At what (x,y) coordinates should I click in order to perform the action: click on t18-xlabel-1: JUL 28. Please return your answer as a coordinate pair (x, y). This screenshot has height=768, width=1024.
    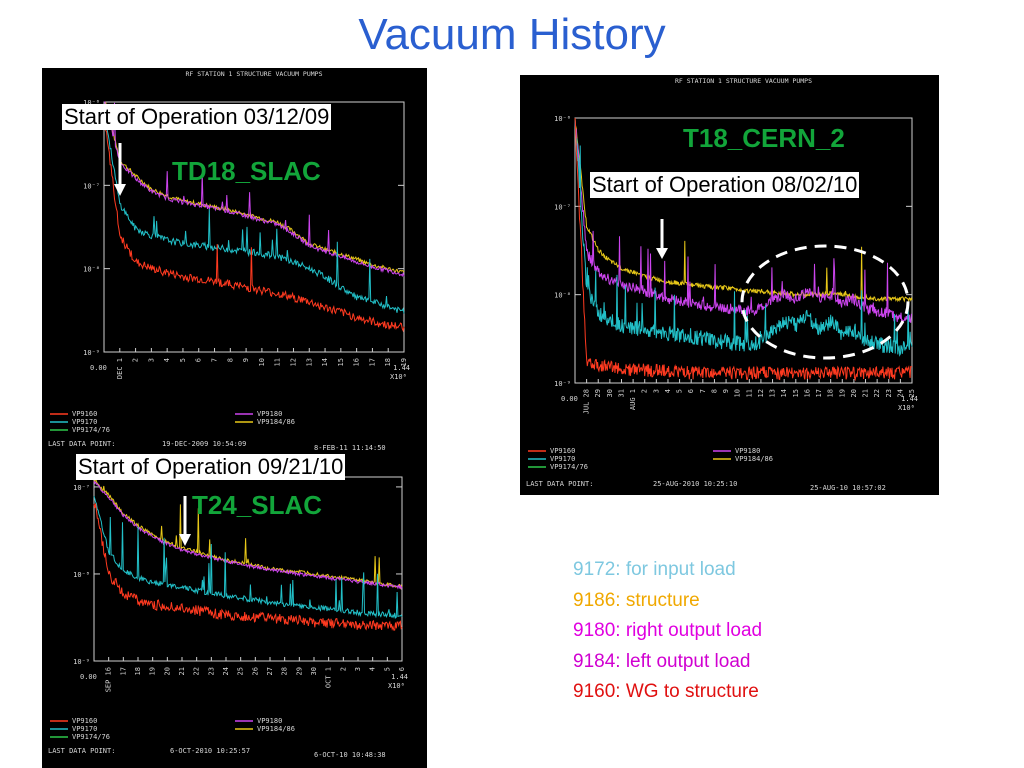
    Looking at the image, I should click on (587, 401).